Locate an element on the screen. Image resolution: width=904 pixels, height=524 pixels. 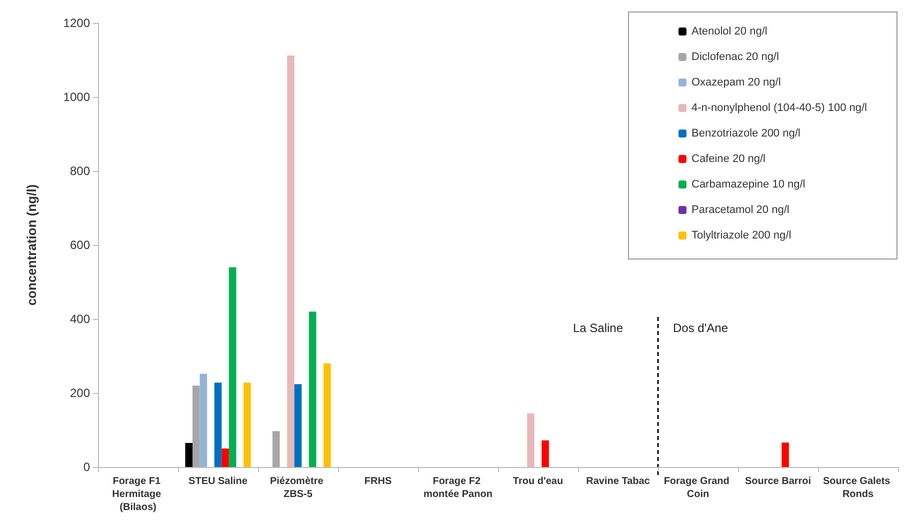
x-tick-label: Source Barroi is located at coordinates (778, 481).